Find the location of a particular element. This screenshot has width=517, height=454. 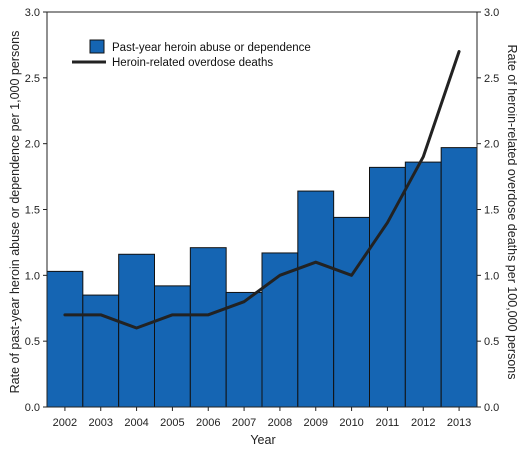

y-tick-label: 1.0 is located at coordinates (32, 276).